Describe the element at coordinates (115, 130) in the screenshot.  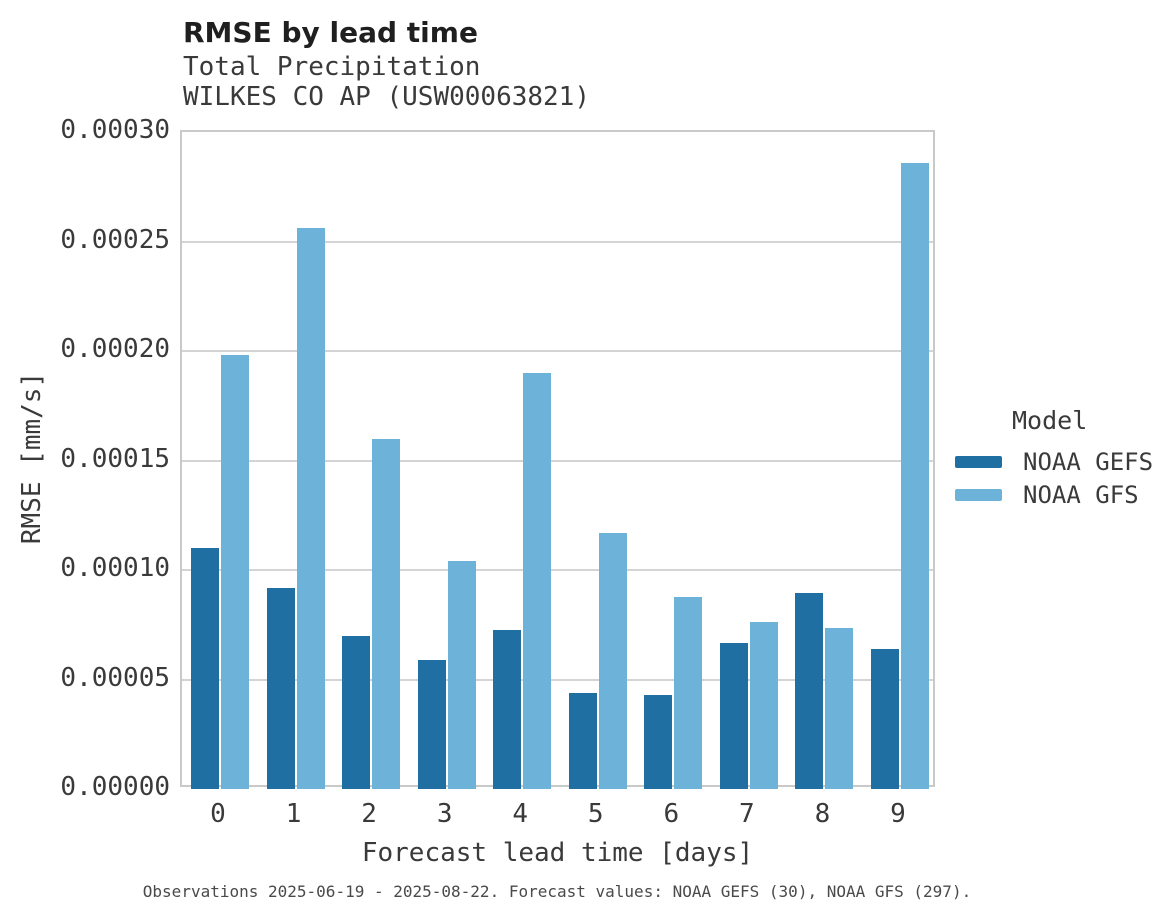
I see `y-tick-label: 0.00030` at that location.